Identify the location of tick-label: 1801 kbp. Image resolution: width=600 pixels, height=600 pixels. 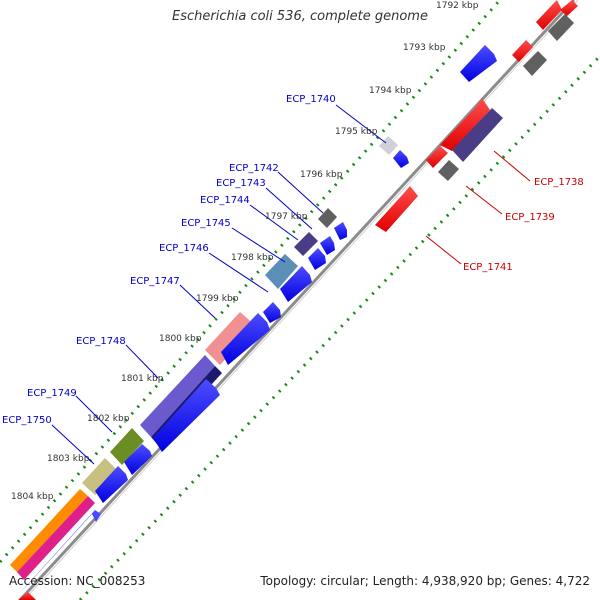
(142, 379).